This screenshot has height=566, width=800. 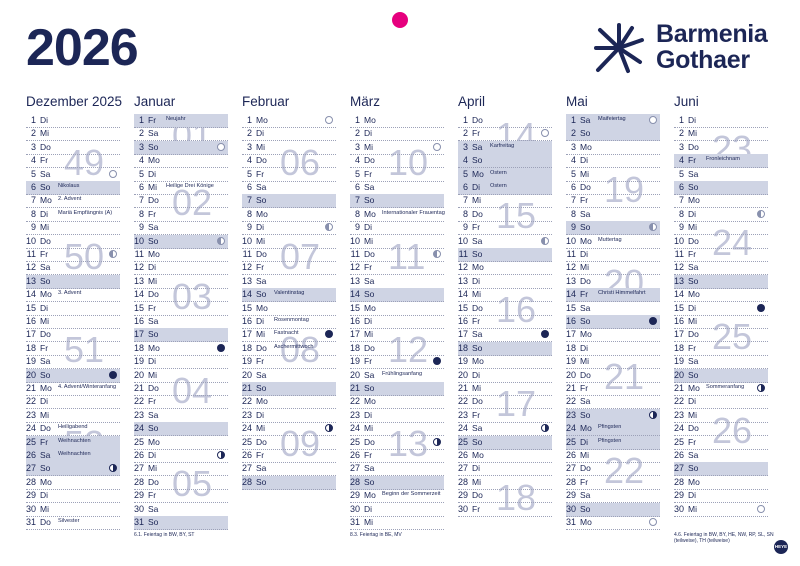 I want to click on day-event: Fastnacht, so click(x=286, y=333).